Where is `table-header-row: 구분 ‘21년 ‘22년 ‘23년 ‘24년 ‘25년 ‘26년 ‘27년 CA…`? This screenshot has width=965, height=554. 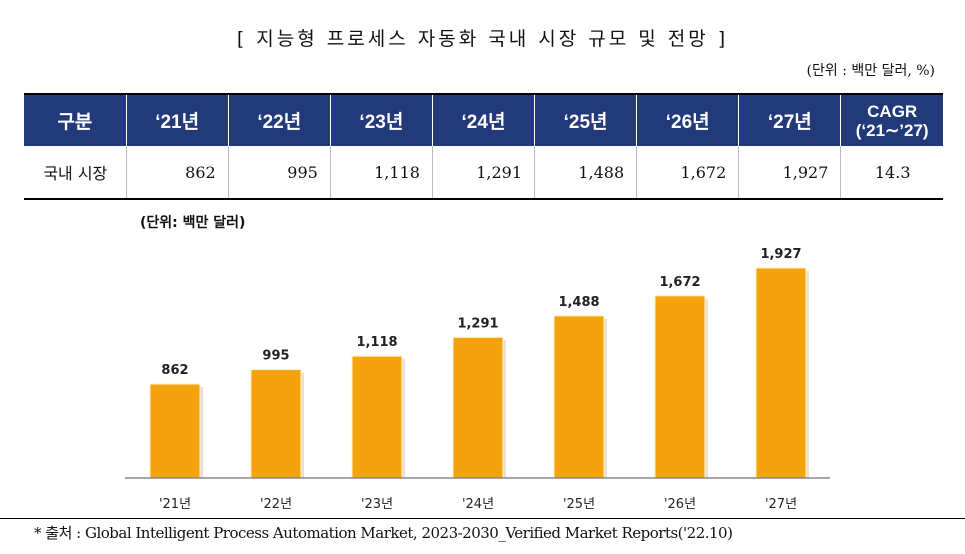 table-header-row: 구분 ‘21년 ‘22년 ‘23년 ‘24년 ‘25년 ‘26년 ‘27년 CA… is located at coordinates (483, 119).